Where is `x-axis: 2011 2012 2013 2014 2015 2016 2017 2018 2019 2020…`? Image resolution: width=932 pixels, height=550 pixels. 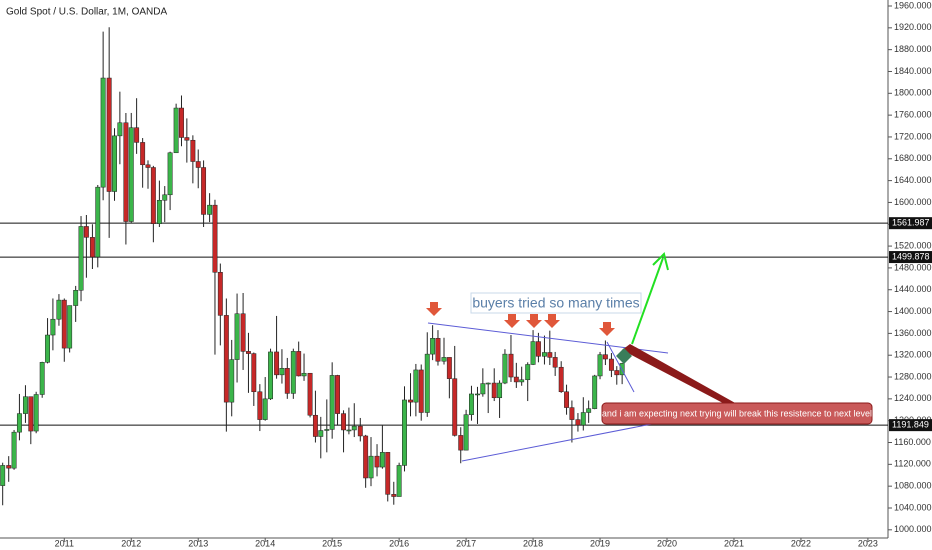 x-axis: 2011 2012 2013 2014 2015 2016 2017 2018 2019 2020… is located at coordinates (466, 543).